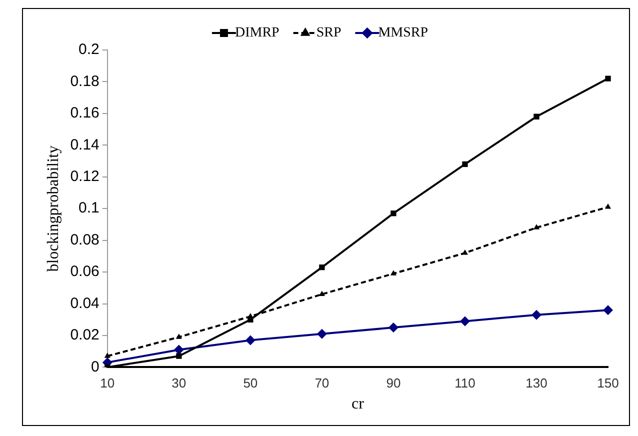 The image size is (638, 436). Describe the element at coordinates (53, 209) in the screenshot. I see `y-axis-title: blockingprobability` at that location.